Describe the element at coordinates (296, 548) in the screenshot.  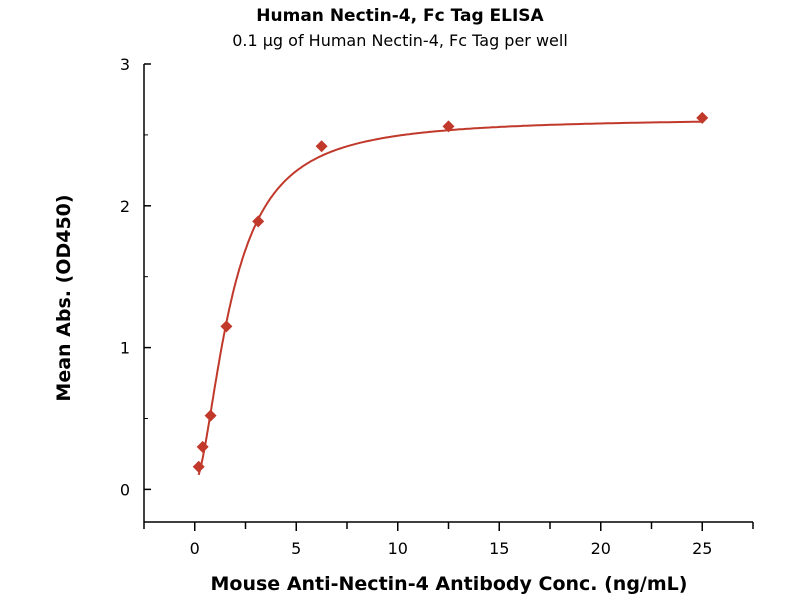
I see `x-tick-label: 5` at that location.